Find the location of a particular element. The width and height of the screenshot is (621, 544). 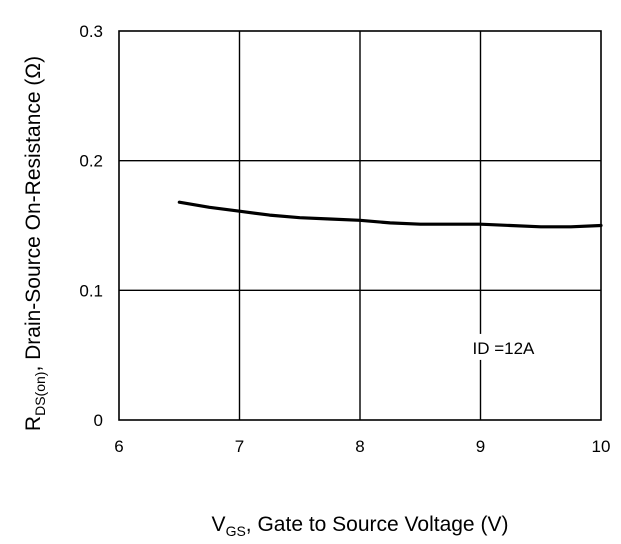

x-tick-label: 7 is located at coordinates (239, 446).